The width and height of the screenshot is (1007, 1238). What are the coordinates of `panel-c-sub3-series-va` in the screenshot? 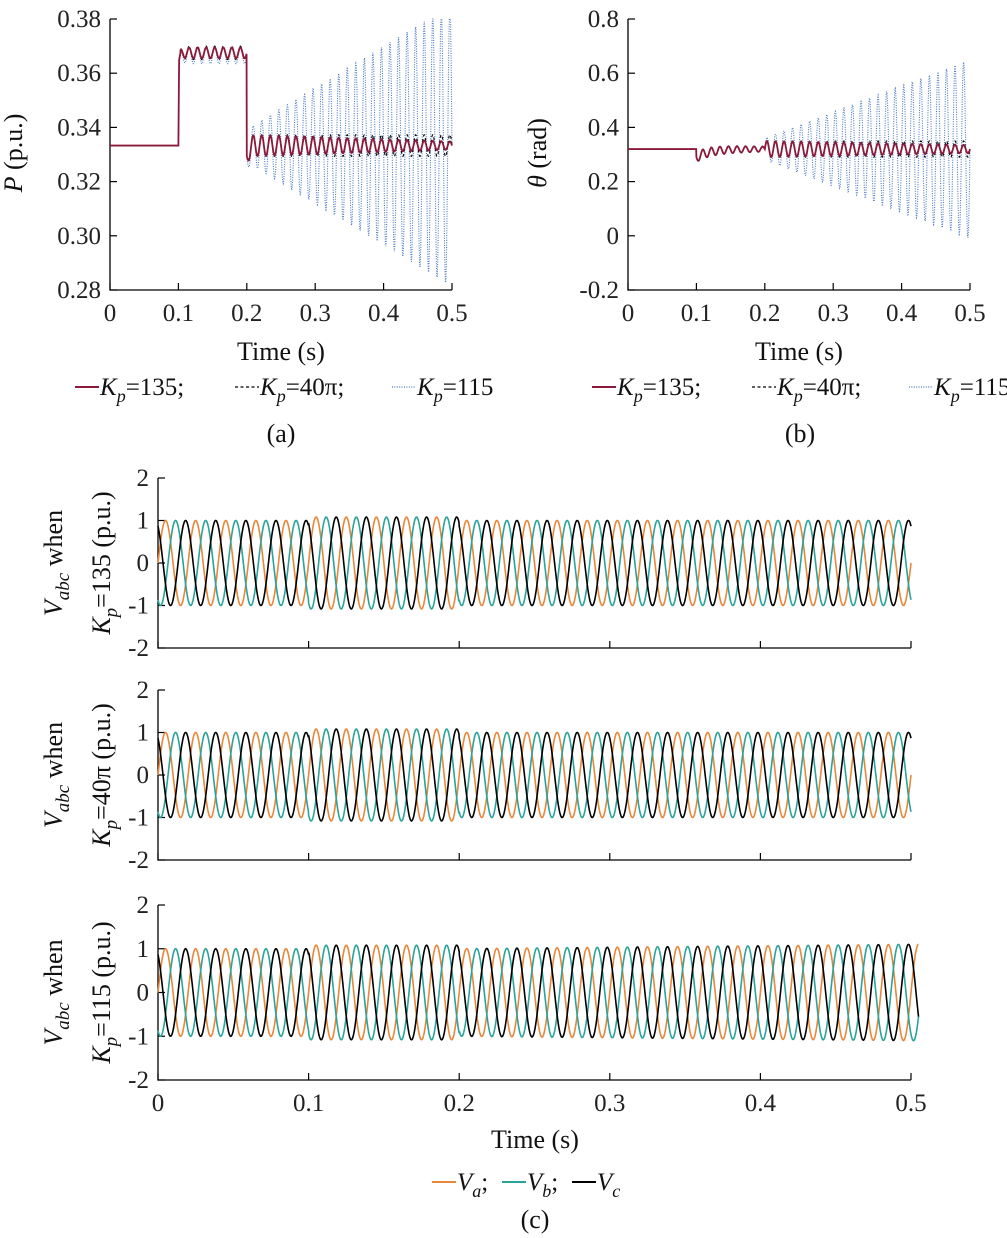 It's located at (538, 992).